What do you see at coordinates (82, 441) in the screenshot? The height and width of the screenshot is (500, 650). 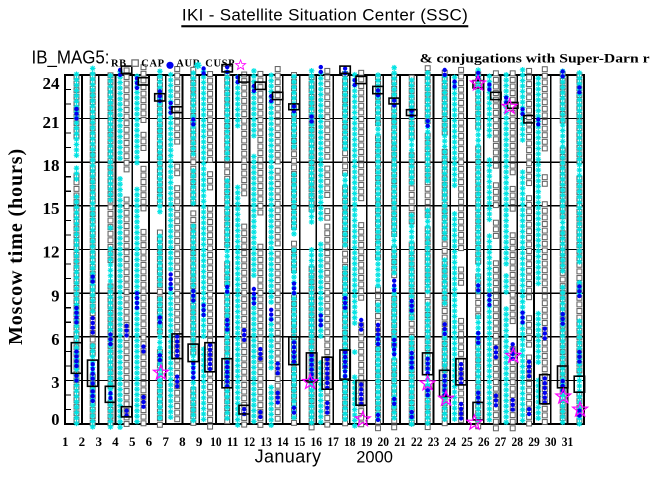 I see `svg-text: 2` at bounding box center [82, 441].